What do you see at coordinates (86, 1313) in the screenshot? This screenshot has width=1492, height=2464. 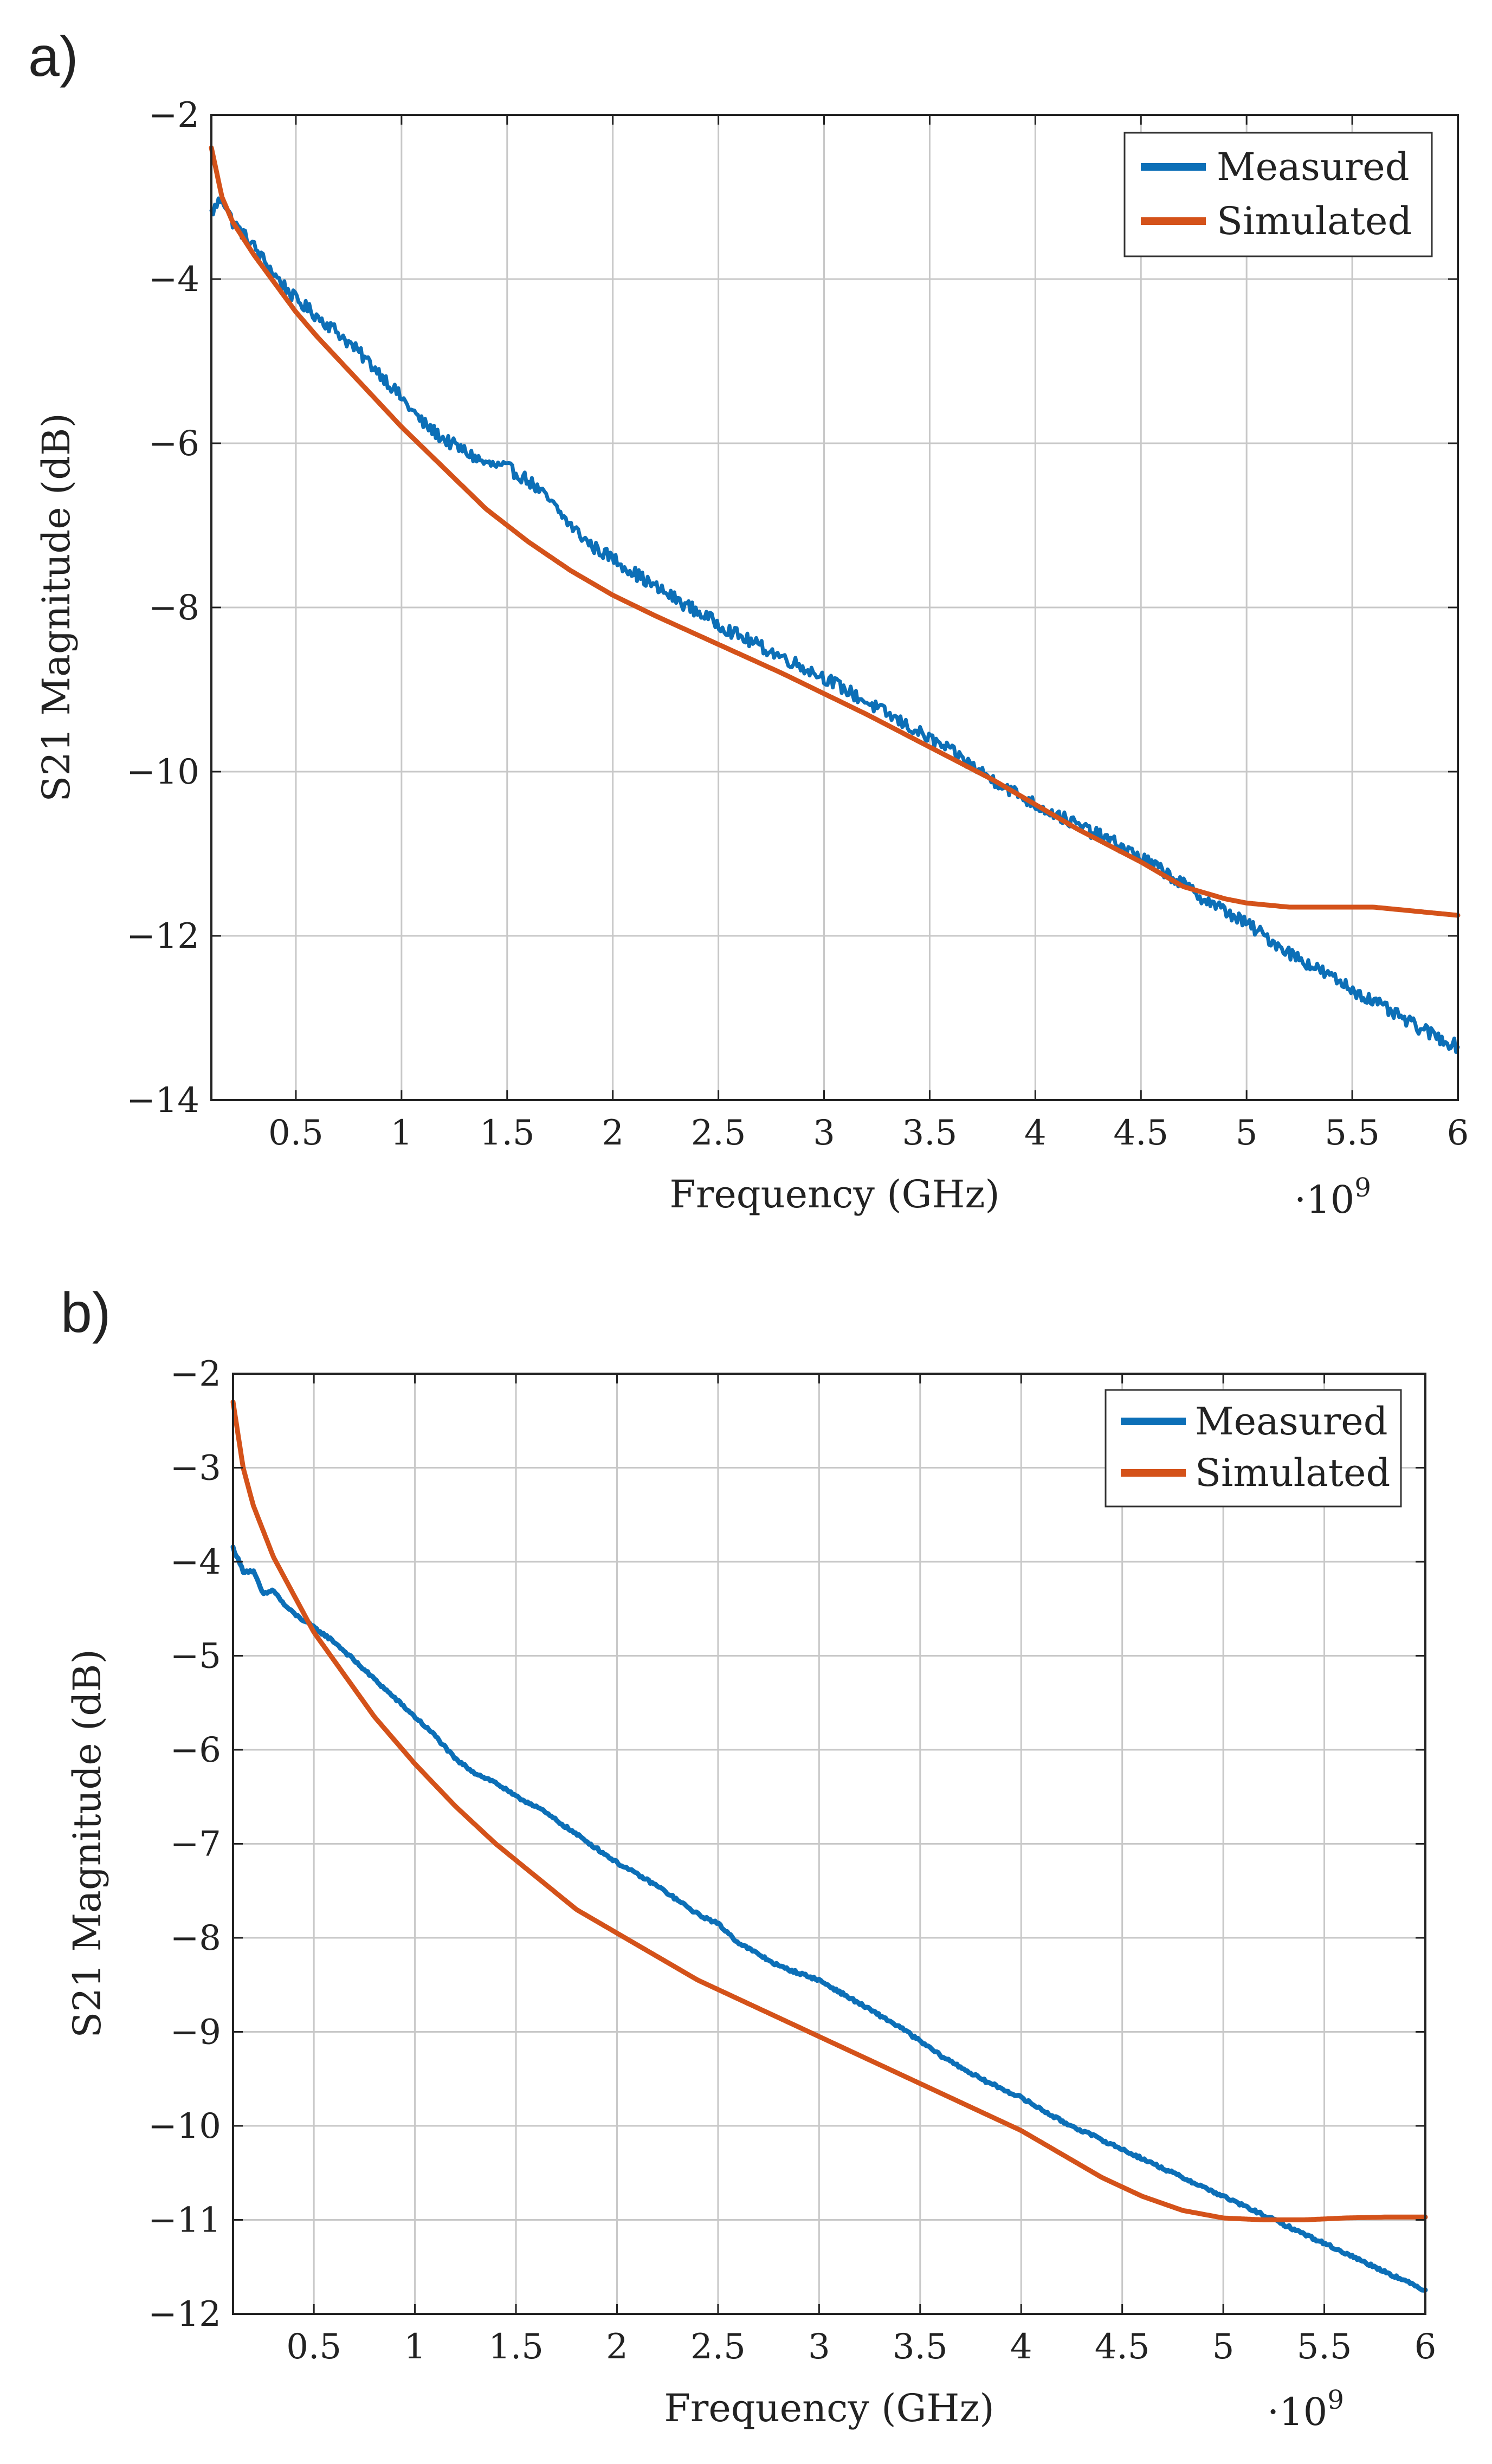 I see `panel-label: b)` at bounding box center [86, 1313].